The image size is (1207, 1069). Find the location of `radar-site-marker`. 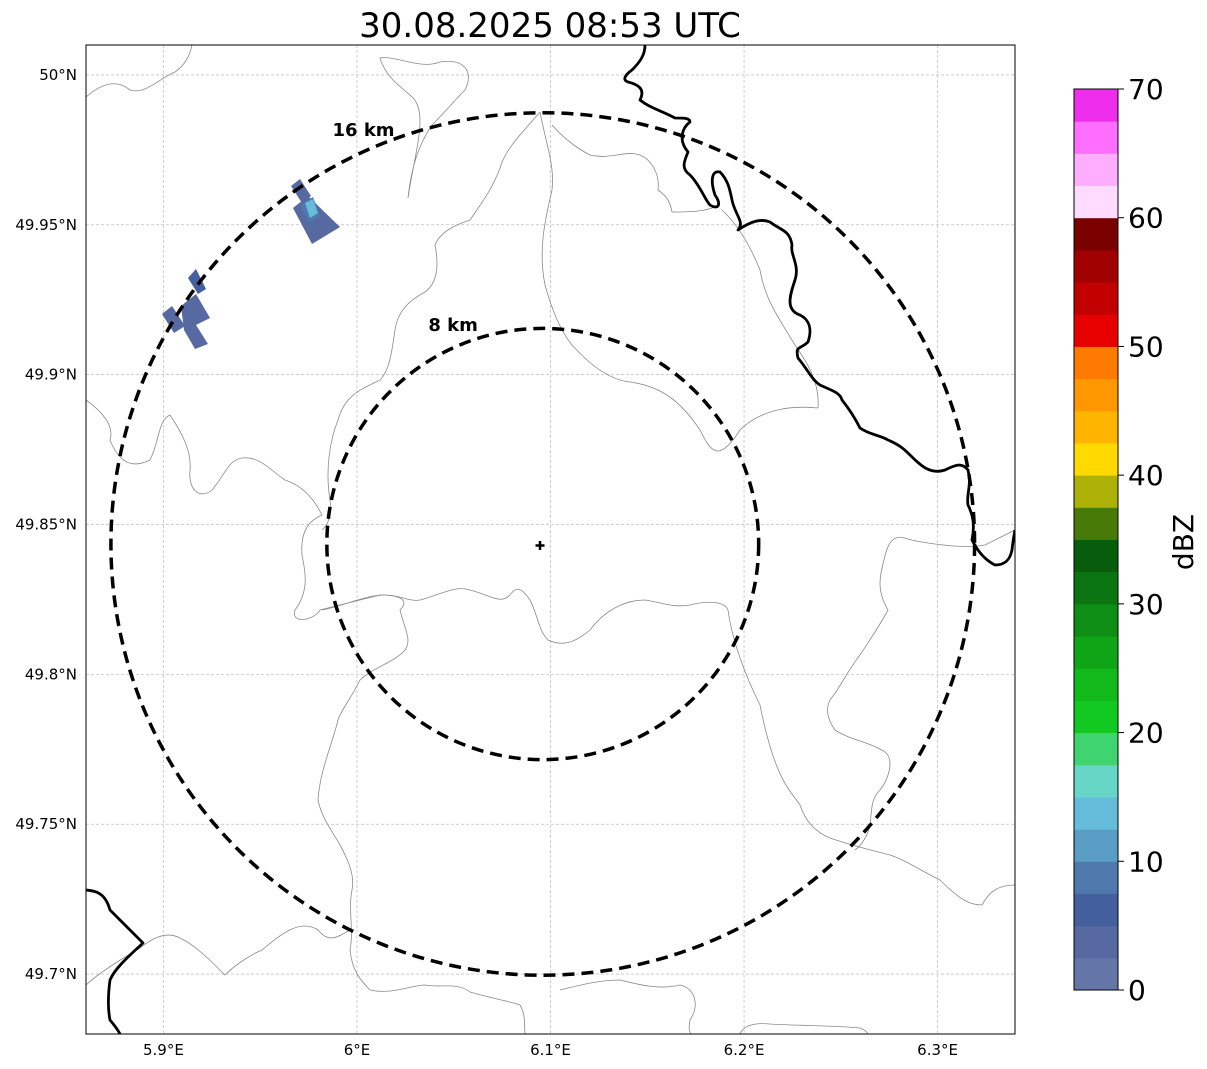

radar-site-marker is located at coordinates (540, 545).